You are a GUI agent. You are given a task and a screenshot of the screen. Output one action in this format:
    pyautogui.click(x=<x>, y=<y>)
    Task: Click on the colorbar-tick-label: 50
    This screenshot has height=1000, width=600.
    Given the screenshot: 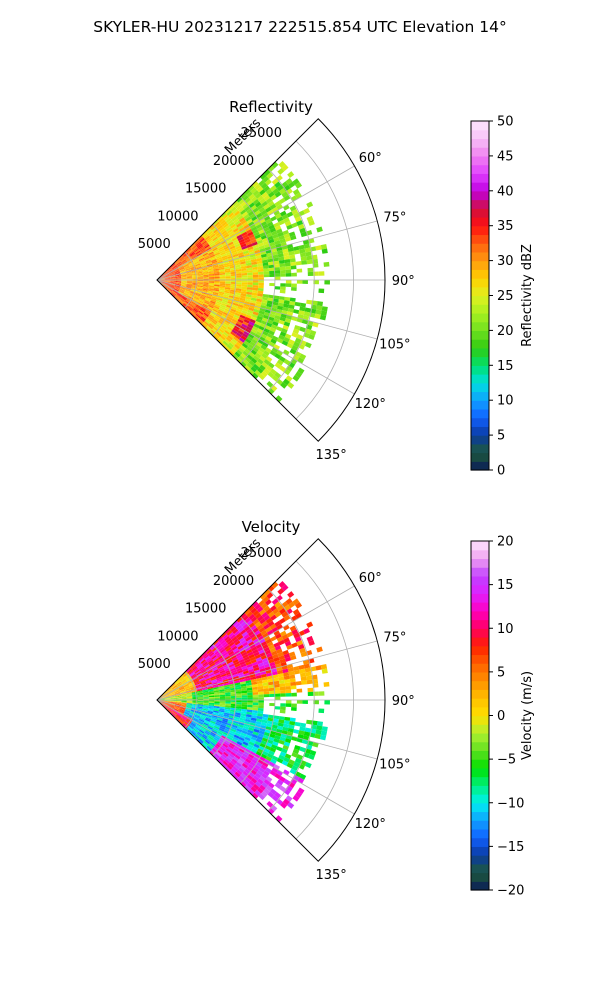 What is the action you would take?
    pyautogui.click(x=505, y=122)
    